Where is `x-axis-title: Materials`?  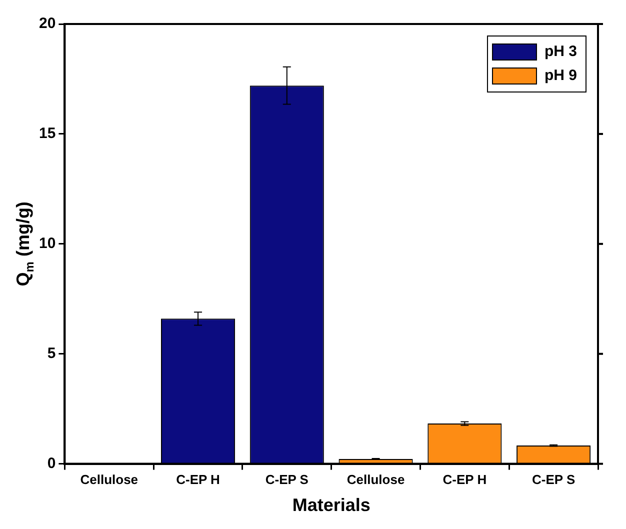 x-axis-title: Materials is located at coordinates (331, 505).